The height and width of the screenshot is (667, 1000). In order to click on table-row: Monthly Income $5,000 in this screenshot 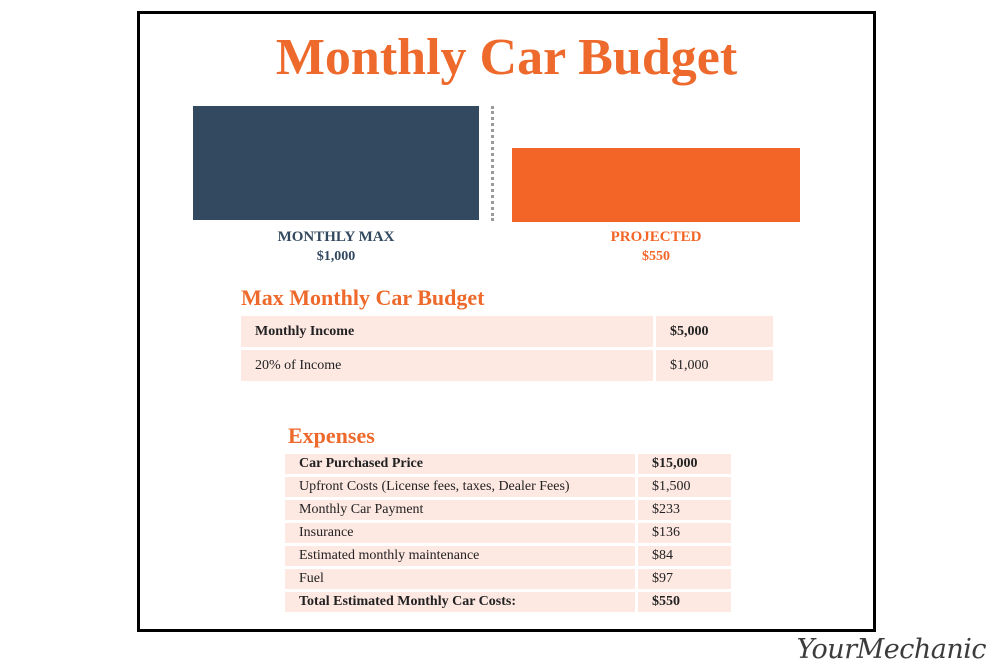, I will do `click(507, 331)`.